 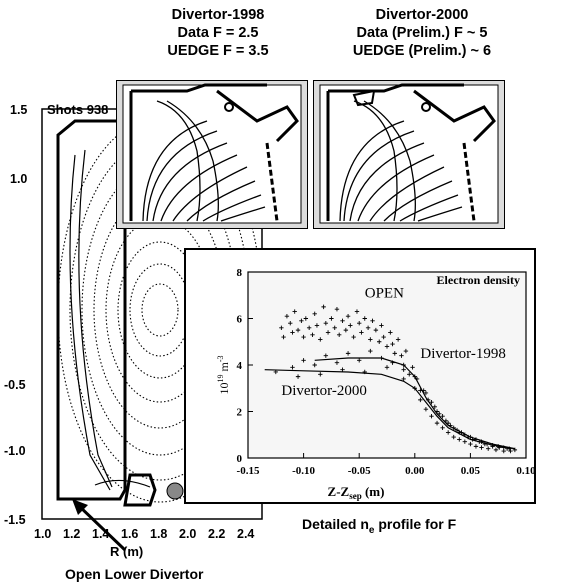 I want to click on chart-title: Electron density, so click(x=478, y=280).